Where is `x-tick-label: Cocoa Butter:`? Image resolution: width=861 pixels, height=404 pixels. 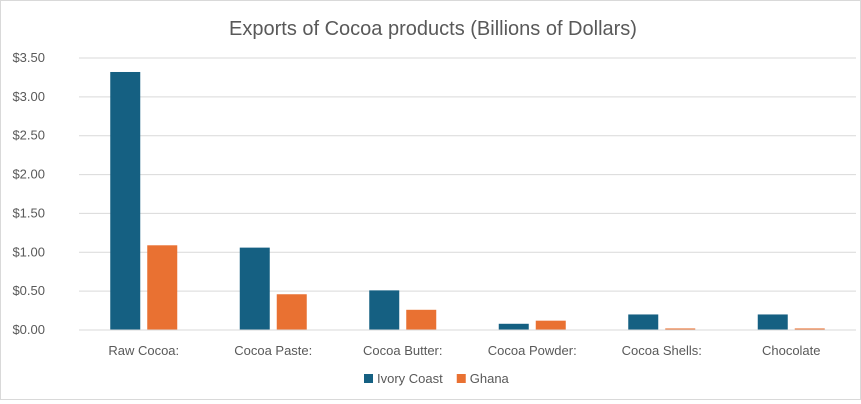
x-tick-label: Cocoa Butter: is located at coordinates (403, 350).